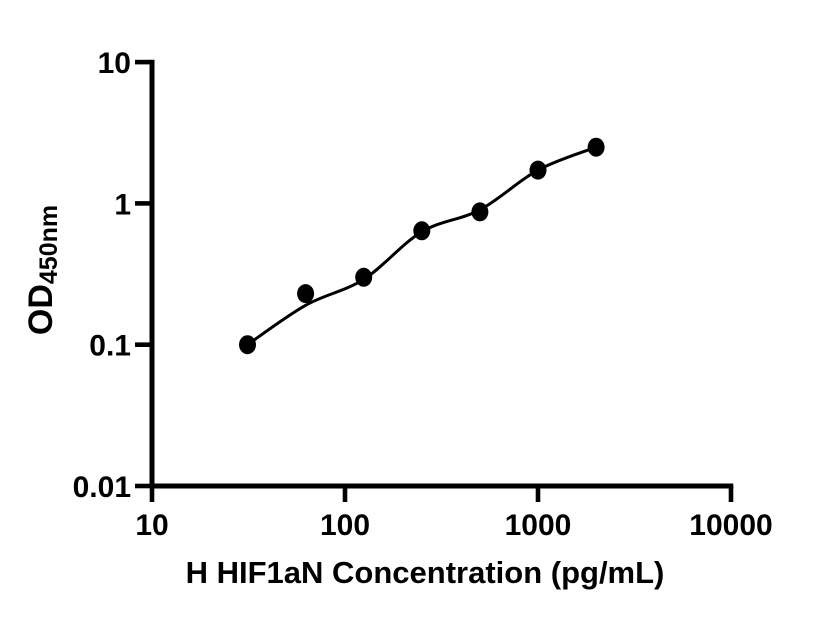  What do you see at coordinates (538, 525) in the screenshot?
I see `x-tick-label: 1000` at bounding box center [538, 525].